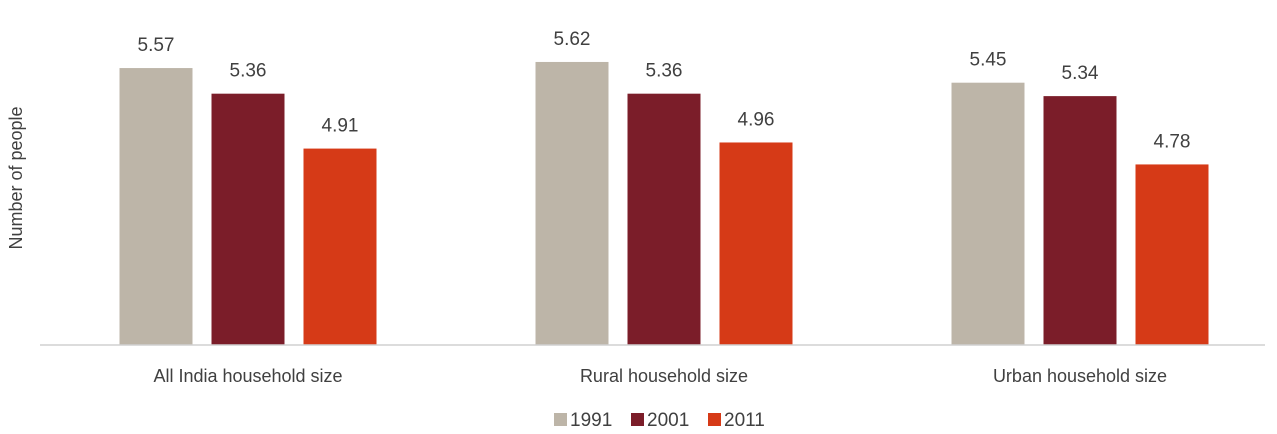 This screenshot has height=434, width=1277. What do you see at coordinates (637, 419) in the screenshot?
I see `legend-swatch-2001` at bounding box center [637, 419].